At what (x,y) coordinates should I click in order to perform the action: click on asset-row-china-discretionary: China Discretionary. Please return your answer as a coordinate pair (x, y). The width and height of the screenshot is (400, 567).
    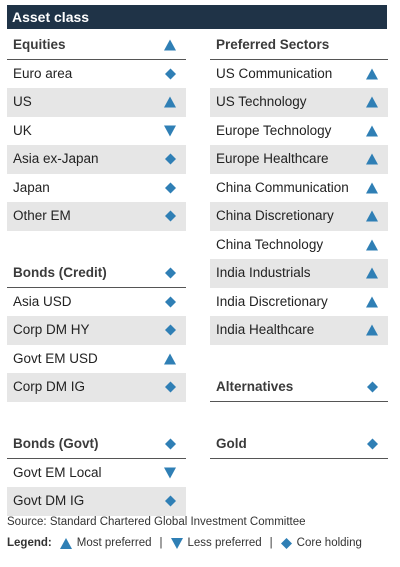
    Looking at the image, I should click on (299, 216).